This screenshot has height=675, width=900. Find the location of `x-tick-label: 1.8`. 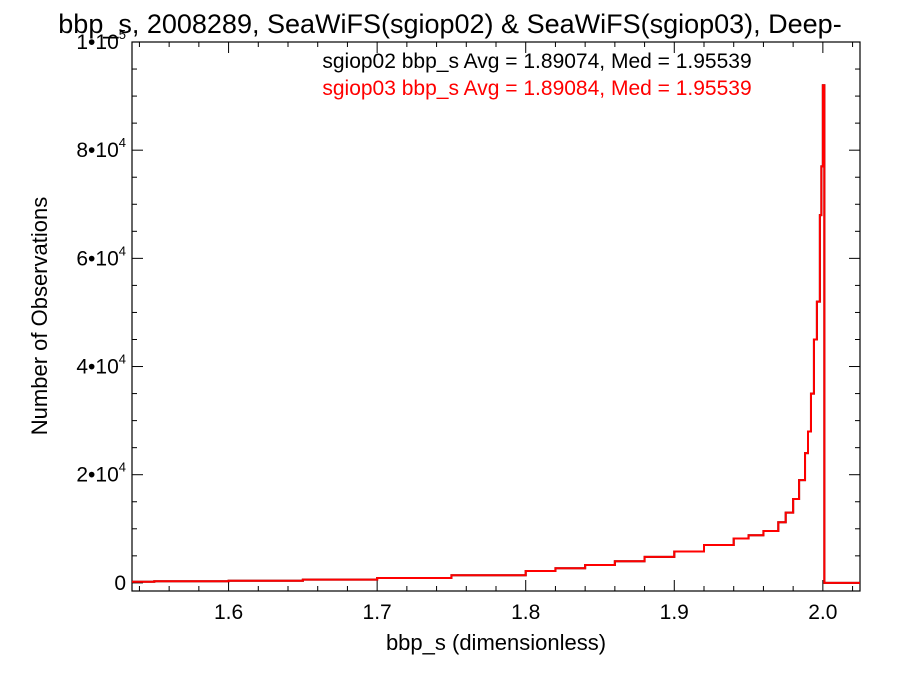

x-tick-label: 1.8 is located at coordinates (525, 612).